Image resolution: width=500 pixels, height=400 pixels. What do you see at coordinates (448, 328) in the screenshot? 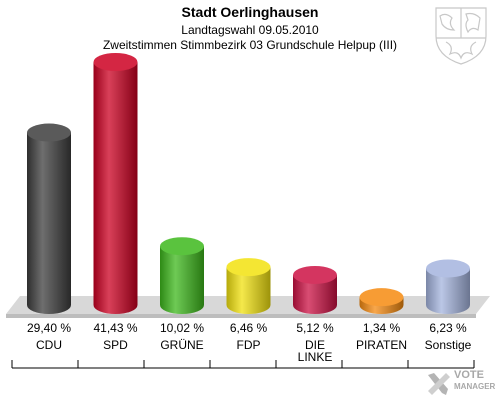
I see `value-label: 6,23 %` at bounding box center [448, 328].